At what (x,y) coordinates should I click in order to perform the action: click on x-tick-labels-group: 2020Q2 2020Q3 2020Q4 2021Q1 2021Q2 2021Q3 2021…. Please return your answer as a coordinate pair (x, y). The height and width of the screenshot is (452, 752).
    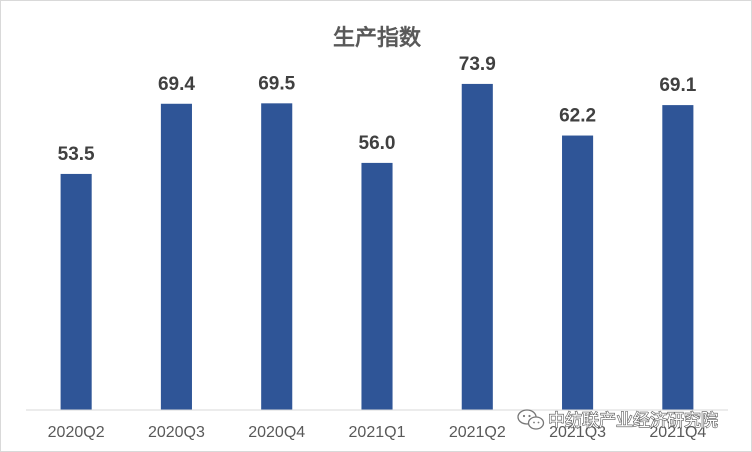
    Looking at the image, I should click on (377, 432).